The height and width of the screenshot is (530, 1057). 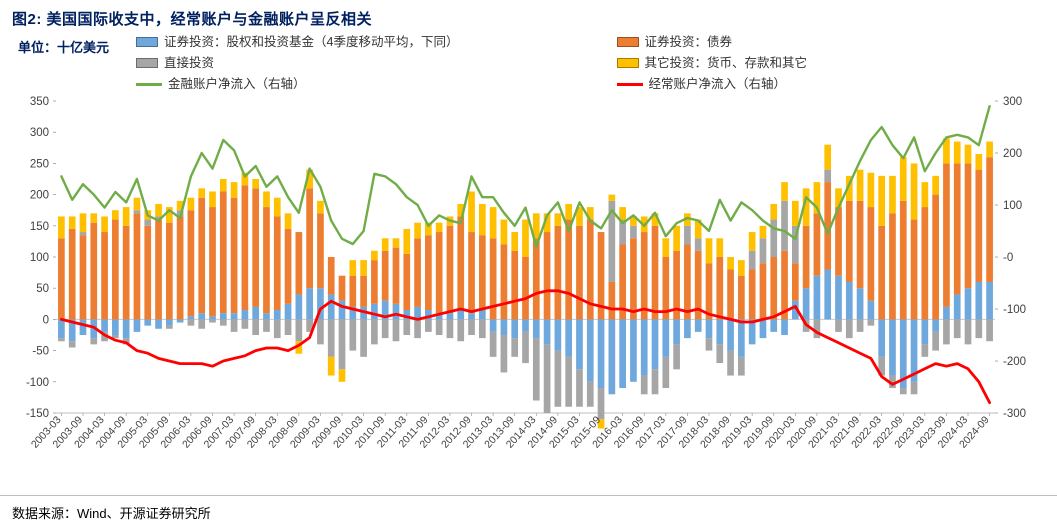 I want to click on svg-text: 0, so click(x=46, y=320).